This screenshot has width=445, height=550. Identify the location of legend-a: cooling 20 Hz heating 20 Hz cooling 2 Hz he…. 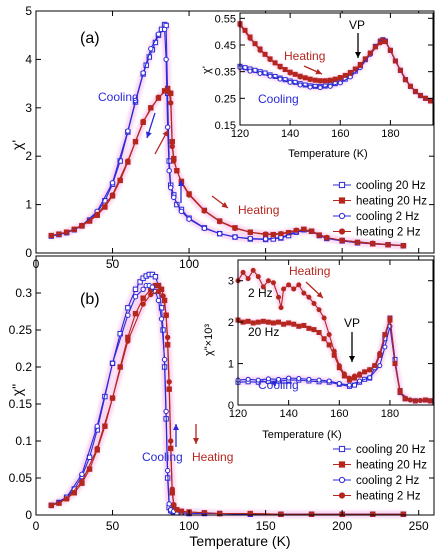
(380, 209).